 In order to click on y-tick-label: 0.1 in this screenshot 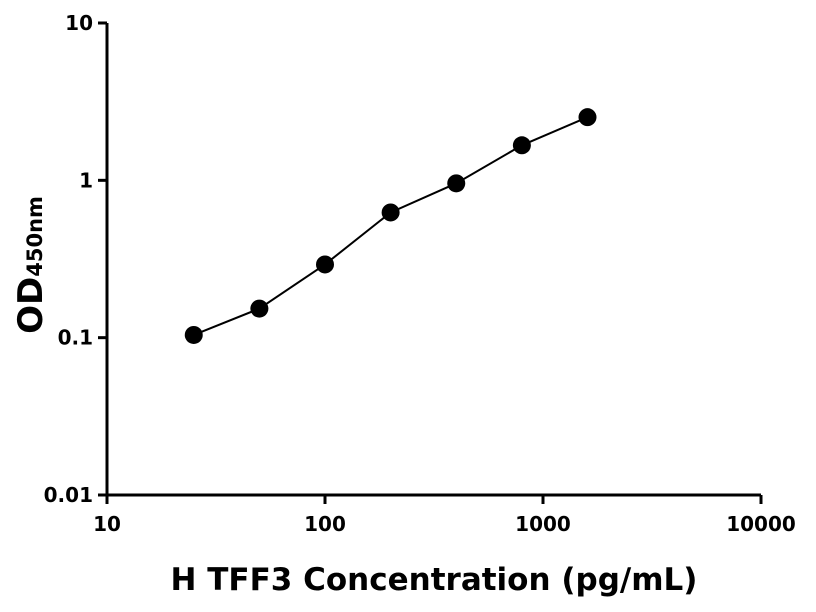, I will do `click(75, 338)`.